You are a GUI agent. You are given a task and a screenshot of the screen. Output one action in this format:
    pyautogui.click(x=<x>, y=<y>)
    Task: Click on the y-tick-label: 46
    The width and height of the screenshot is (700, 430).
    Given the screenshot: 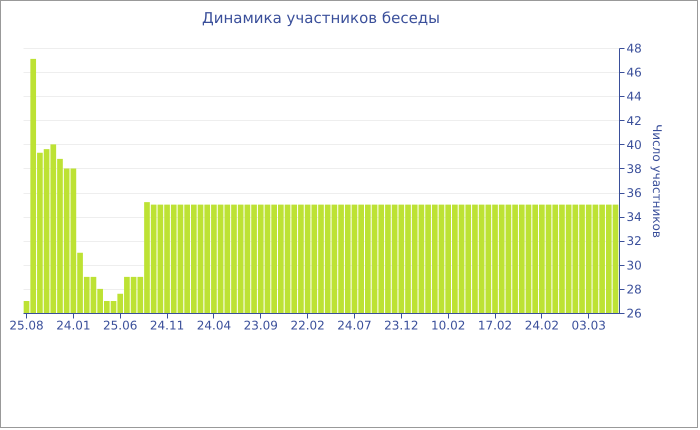 What is the action you would take?
    pyautogui.click(x=634, y=73)
    